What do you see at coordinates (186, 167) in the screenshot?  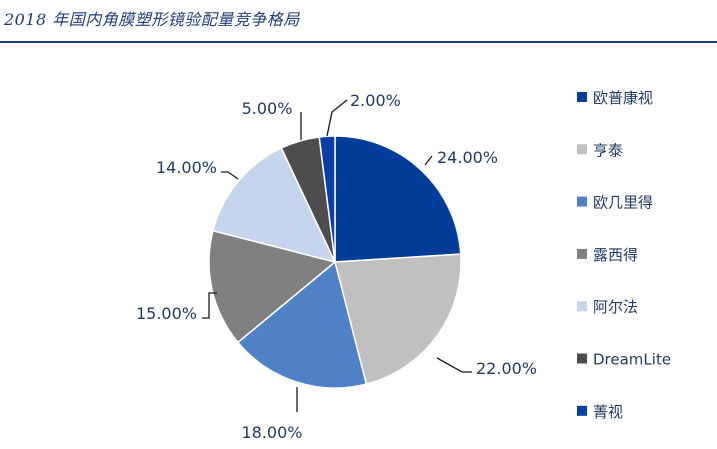 I see `data-label: 14.00%` at bounding box center [186, 167].